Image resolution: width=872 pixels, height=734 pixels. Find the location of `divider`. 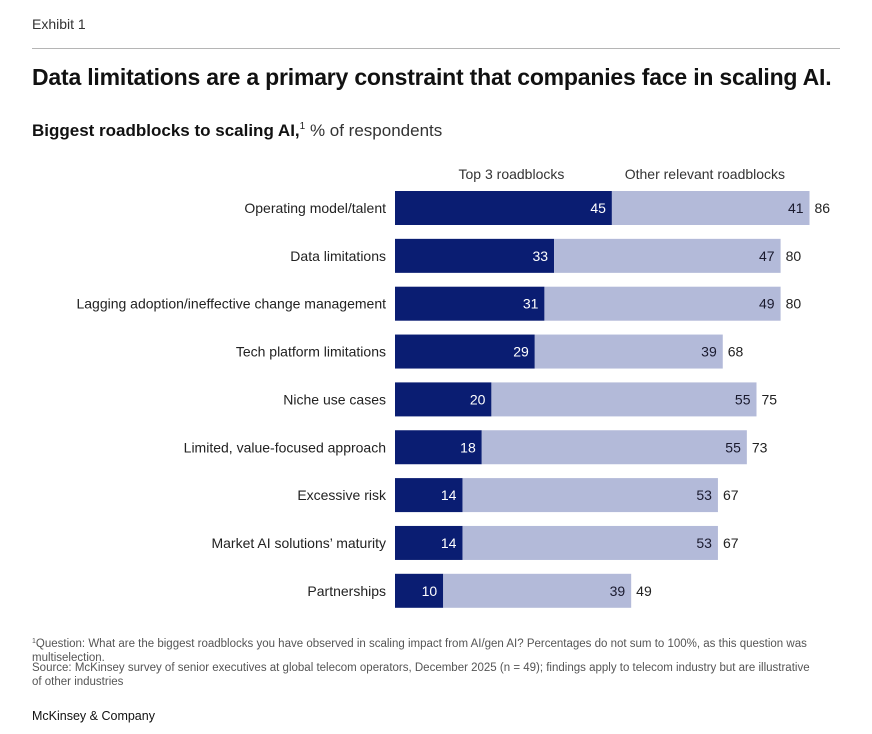

divider is located at coordinates (436, 48).